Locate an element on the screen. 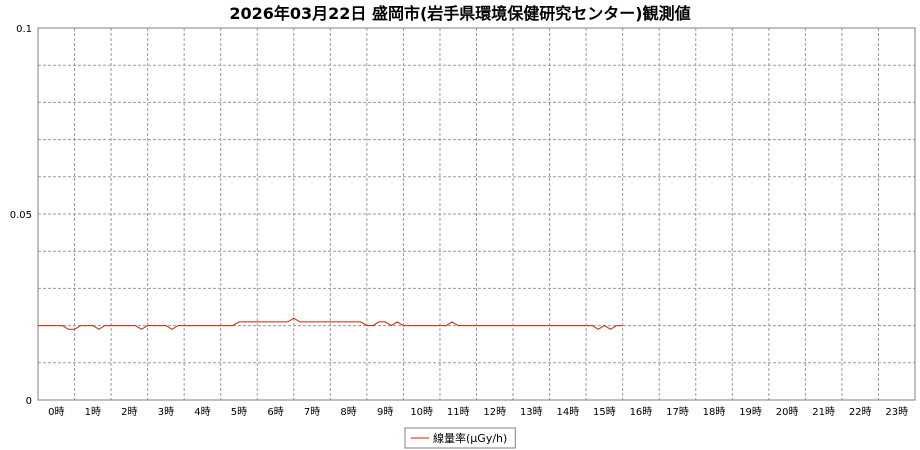 This screenshot has height=450, width=920. x-tick-label: 3時 is located at coordinates (166, 412).